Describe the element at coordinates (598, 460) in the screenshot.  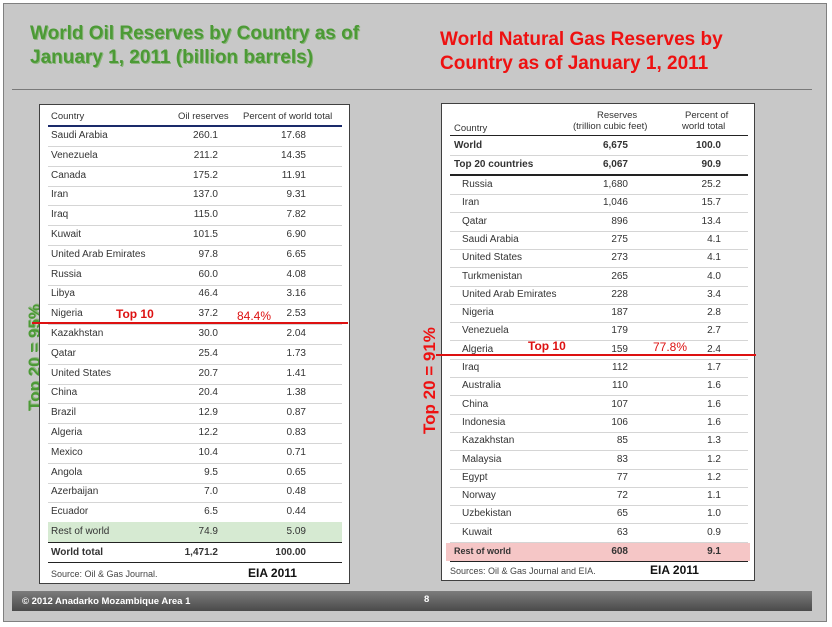
I see `gas-table-row: Malaysia 83 1.2` at that location.